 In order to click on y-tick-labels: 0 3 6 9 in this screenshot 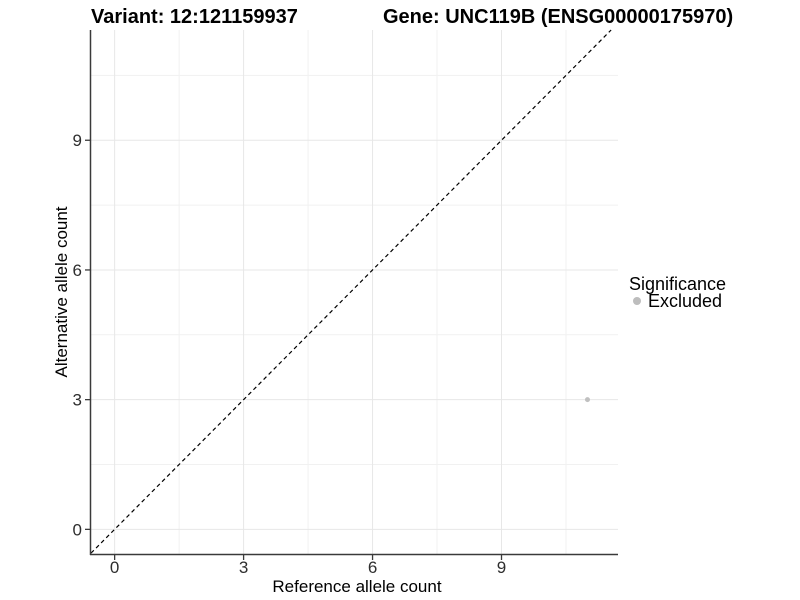, I will do `click(77, 335)`.